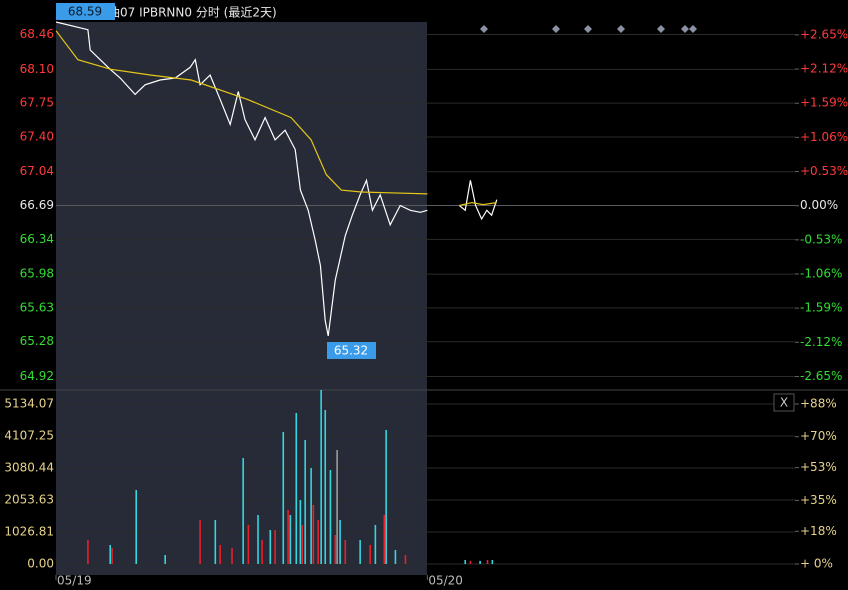 The width and height of the screenshot is (848, 590). I want to click on y2-tick-label: + 0%, so click(816, 564).